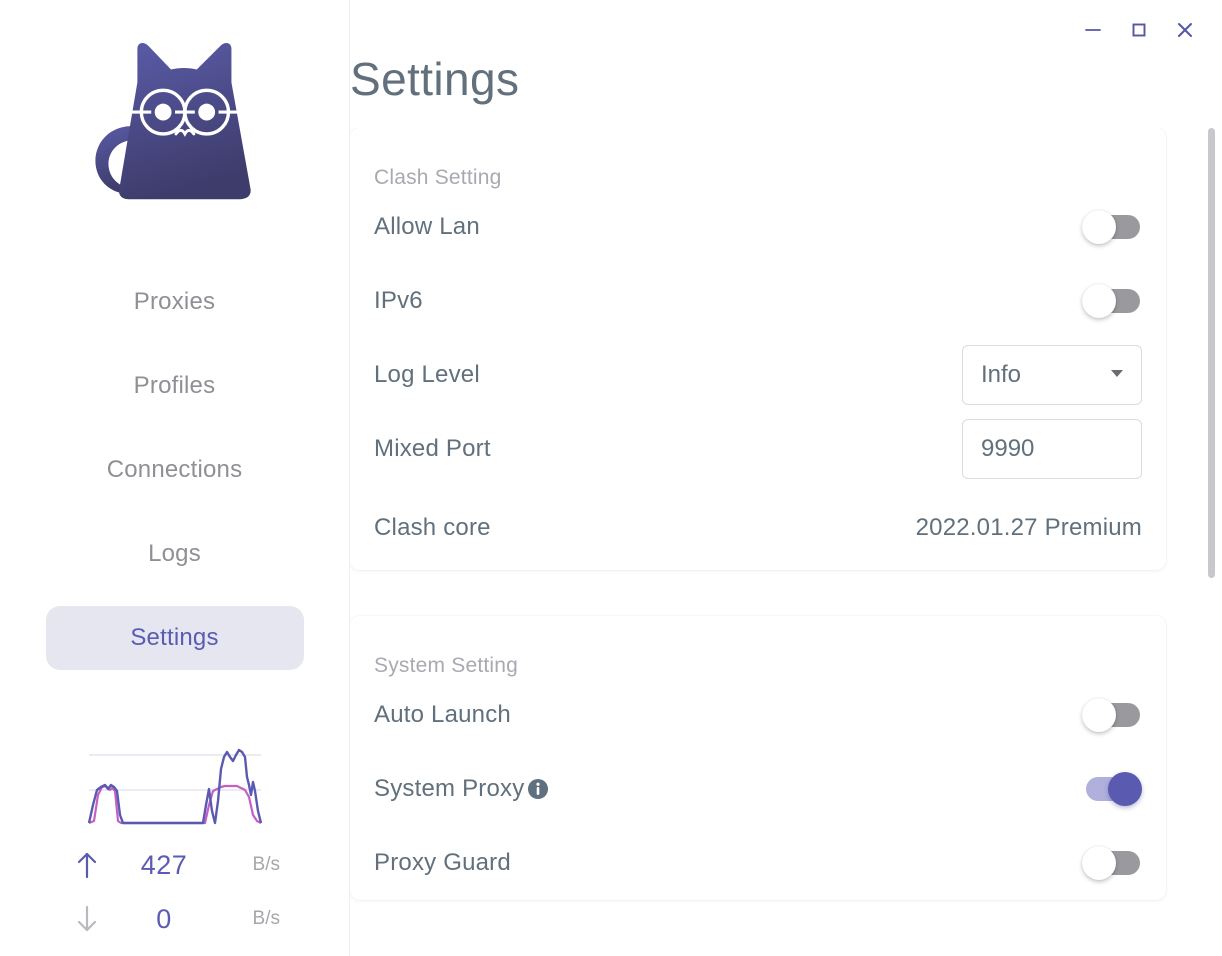 The height and width of the screenshot is (956, 1222). Describe the element at coordinates (87, 865) in the screenshot. I see `arrow-up-icon` at that location.